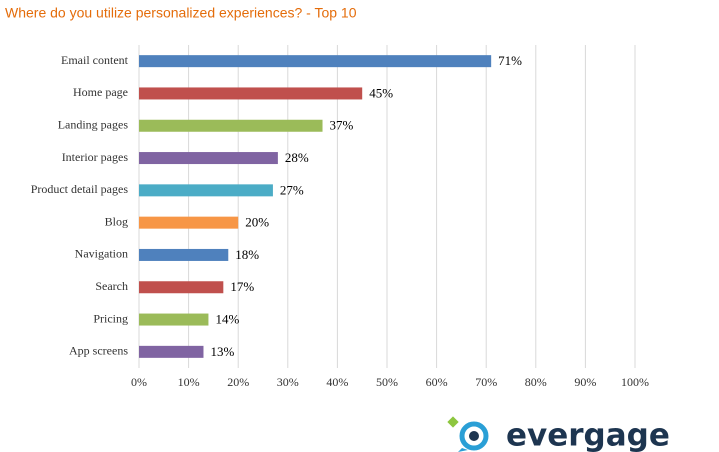 This screenshot has height=452, width=719. I want to click on value-label: 20%, so click(257, 222).